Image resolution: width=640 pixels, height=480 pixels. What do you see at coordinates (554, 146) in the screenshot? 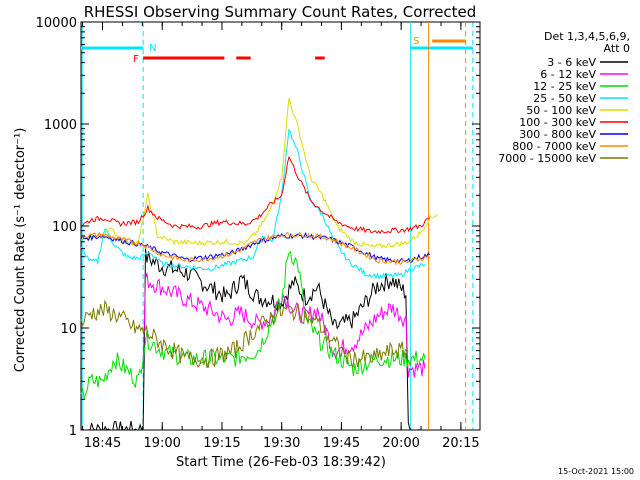
I see `legend-label: 800 - 7000 keV` at bounding box center [554, 146].